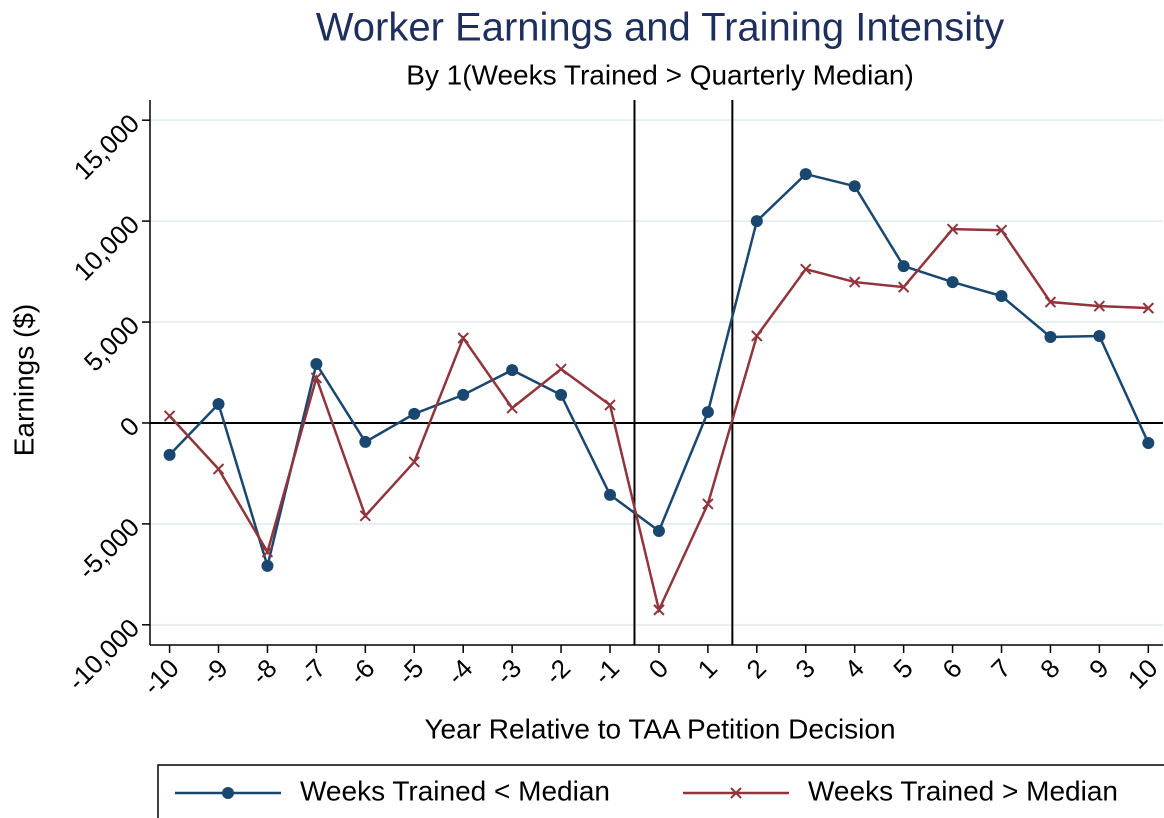 Image resolution: width=1164 pixels, height=818 pixels. I want to click on y-tick-label: 15,000, so click(106, 146).